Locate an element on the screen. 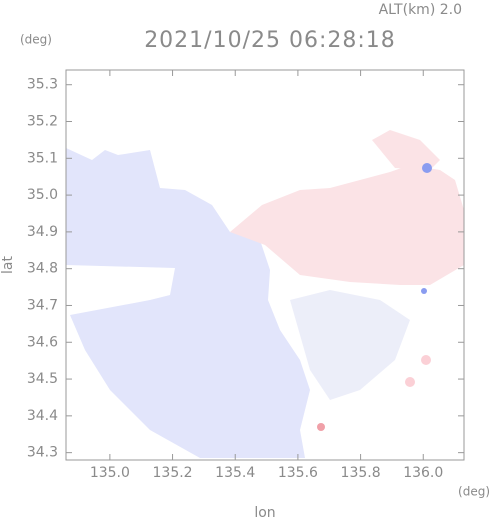 The width and height of the screenshot is (491, 521). y-tick-label: 34.7 is located at coordinates (42, 305).